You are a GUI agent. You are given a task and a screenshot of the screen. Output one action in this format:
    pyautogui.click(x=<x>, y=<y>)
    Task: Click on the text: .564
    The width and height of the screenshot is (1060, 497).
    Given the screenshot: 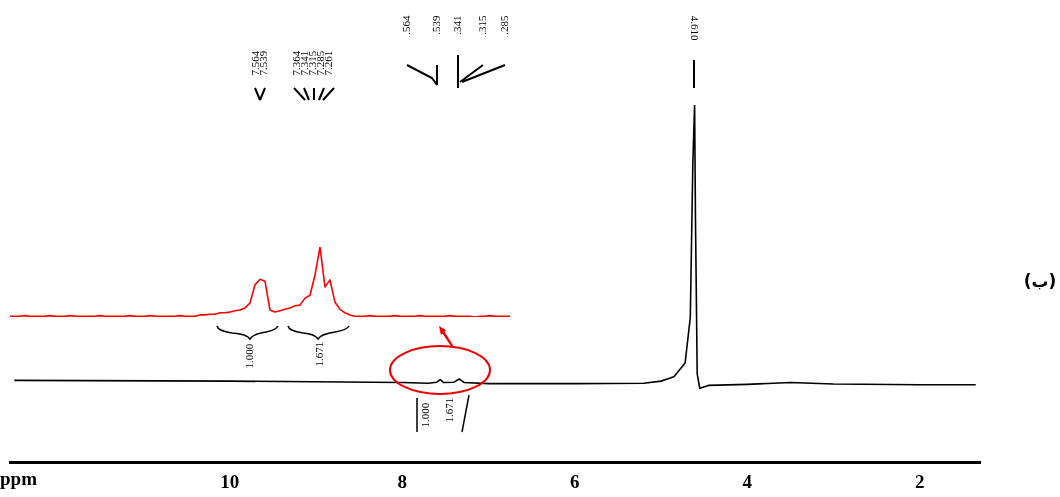 What is the action you would take?
    pyautogui.click(x=405, y=24)
    